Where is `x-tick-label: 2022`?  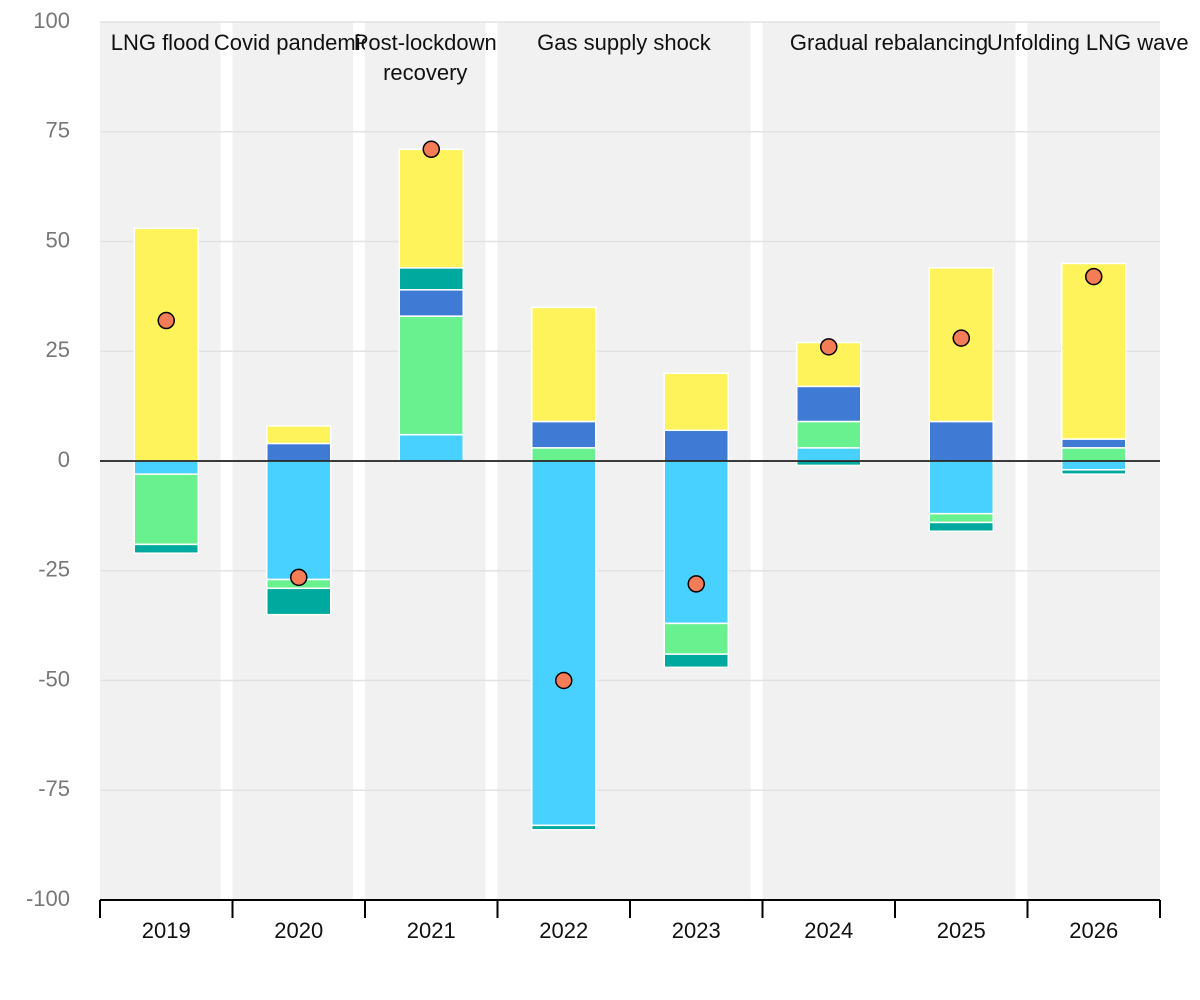 x-tick-label: 2022 is located at coordinates (563, 930).